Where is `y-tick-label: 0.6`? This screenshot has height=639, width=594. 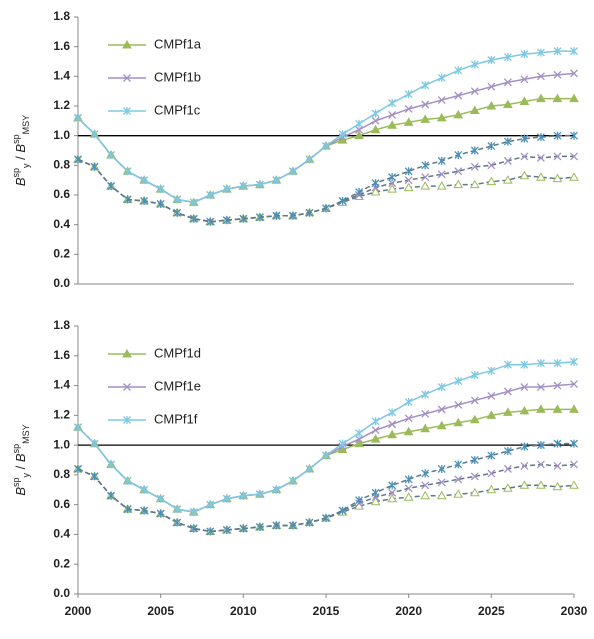
y-tick-label: 0.6 is located at coordinates (61, 194).